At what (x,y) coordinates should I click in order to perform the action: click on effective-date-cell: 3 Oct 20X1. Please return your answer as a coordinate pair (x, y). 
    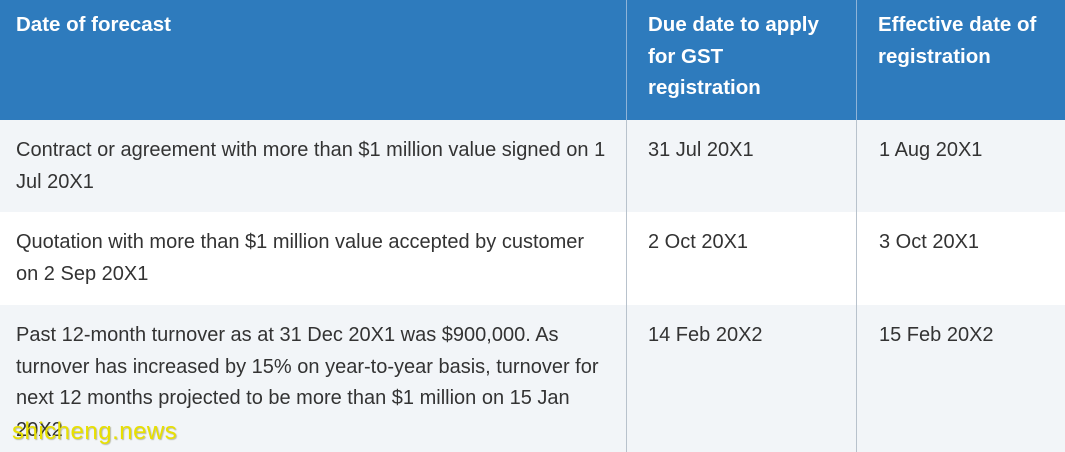
    Looking at the image, I should click on (960, 258).